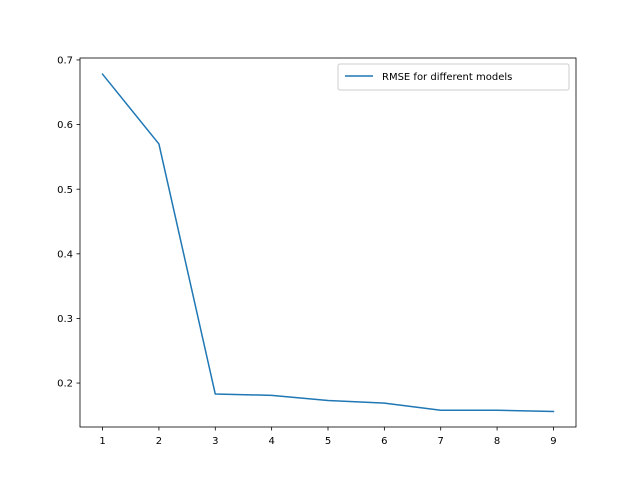 This screenshot has width=640, height=480. I want to click on y-tick-label: 0.7, so click(65, 61).